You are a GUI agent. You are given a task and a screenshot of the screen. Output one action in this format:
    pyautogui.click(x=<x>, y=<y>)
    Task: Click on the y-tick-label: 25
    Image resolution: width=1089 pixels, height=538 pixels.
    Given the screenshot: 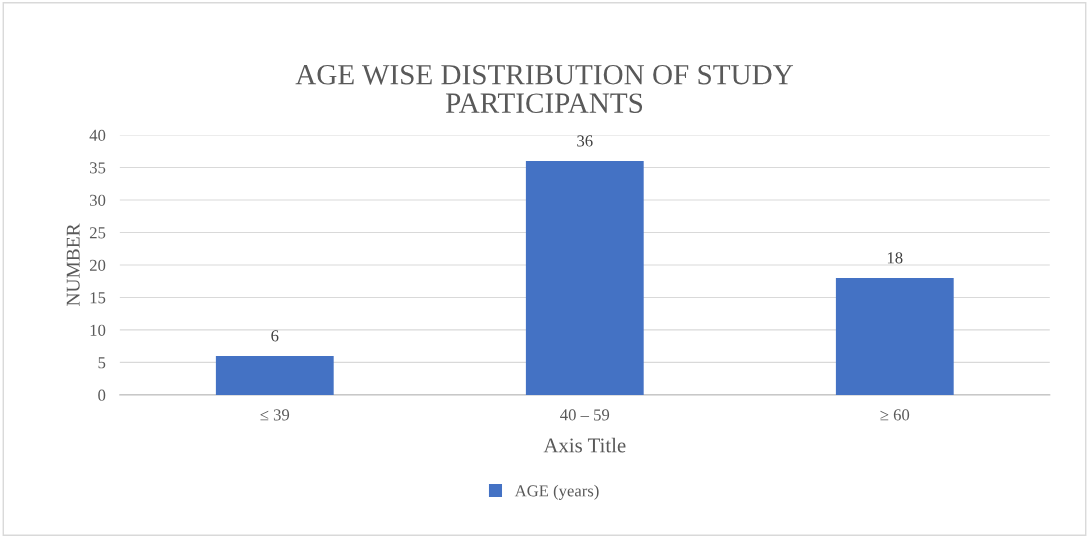 What is the action you would take?
    pyautogui.click(x=97, y=233)
    